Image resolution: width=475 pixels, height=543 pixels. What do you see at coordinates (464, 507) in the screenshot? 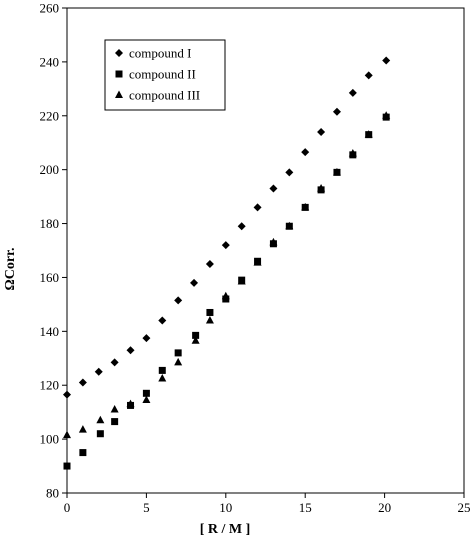
I see `x-tick-label: 25` at bounding box center [464, 507].